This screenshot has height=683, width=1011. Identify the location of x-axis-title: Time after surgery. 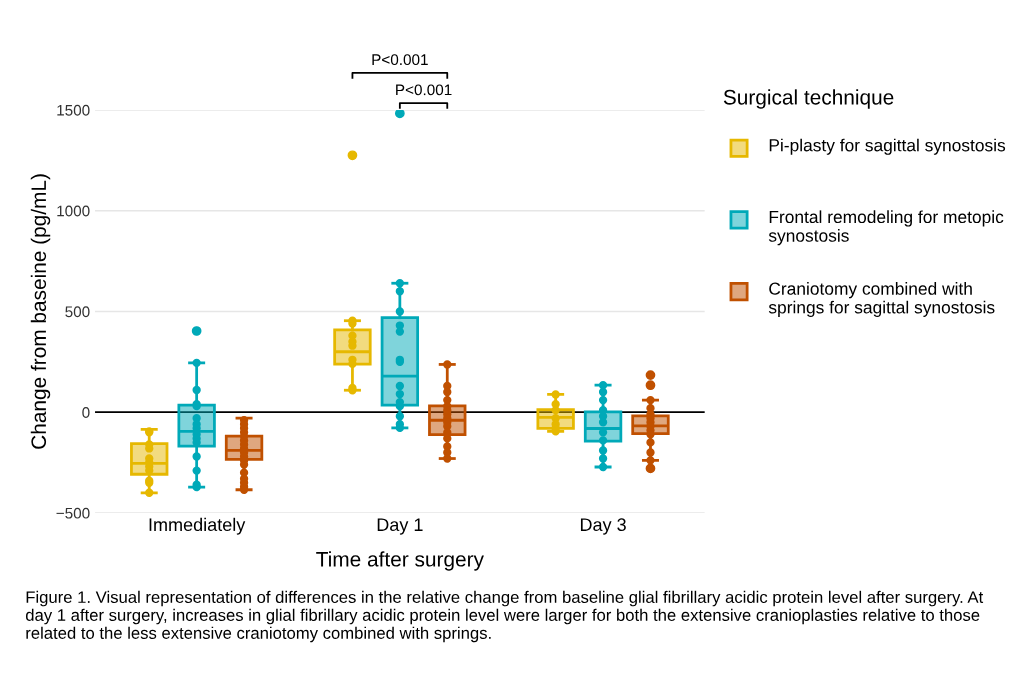
(400, 561).